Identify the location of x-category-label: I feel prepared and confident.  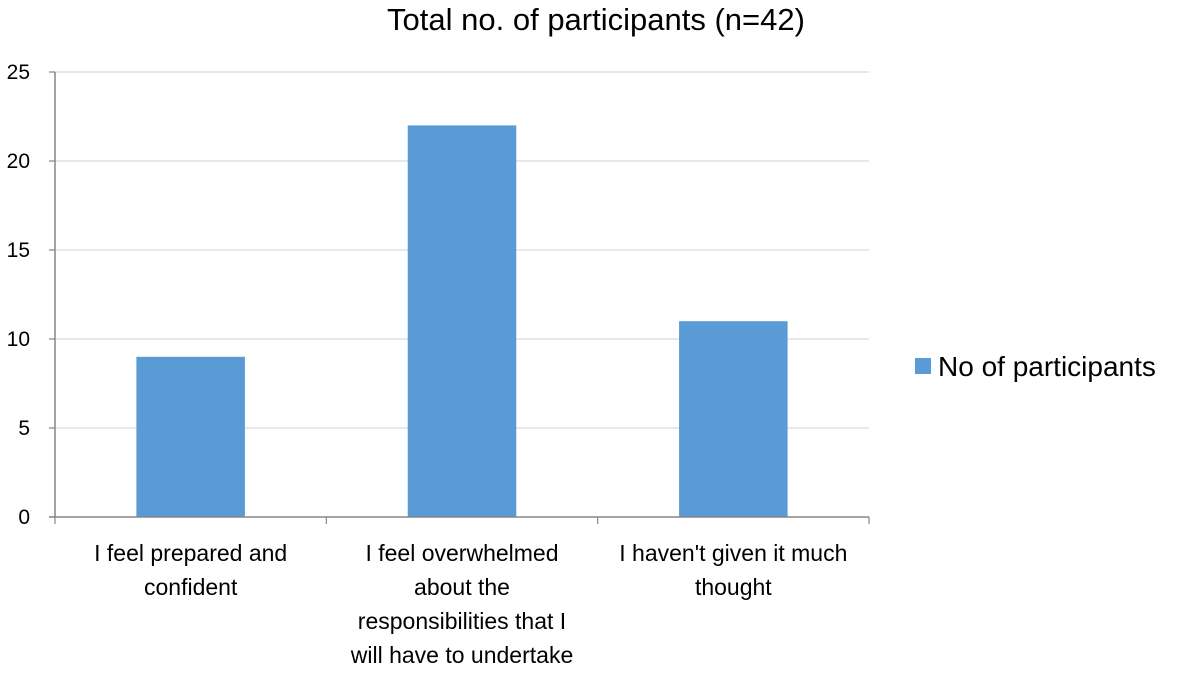
(190, 570).